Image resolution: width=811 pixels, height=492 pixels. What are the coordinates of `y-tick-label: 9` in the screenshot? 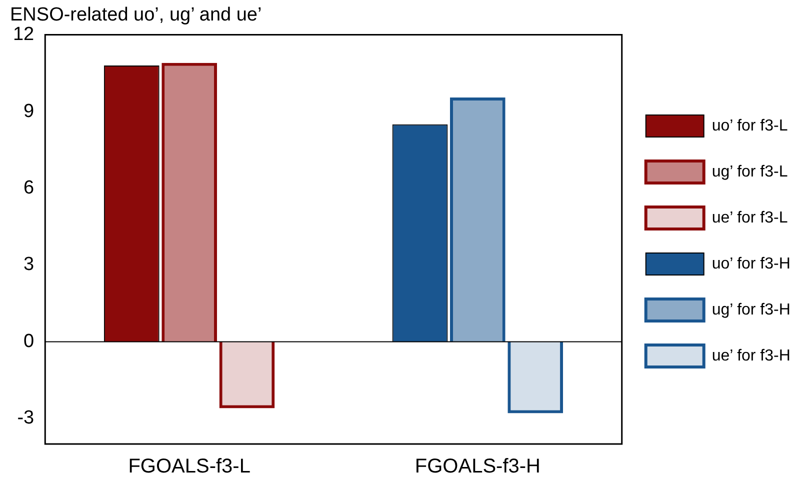 It's located at (29, 111).